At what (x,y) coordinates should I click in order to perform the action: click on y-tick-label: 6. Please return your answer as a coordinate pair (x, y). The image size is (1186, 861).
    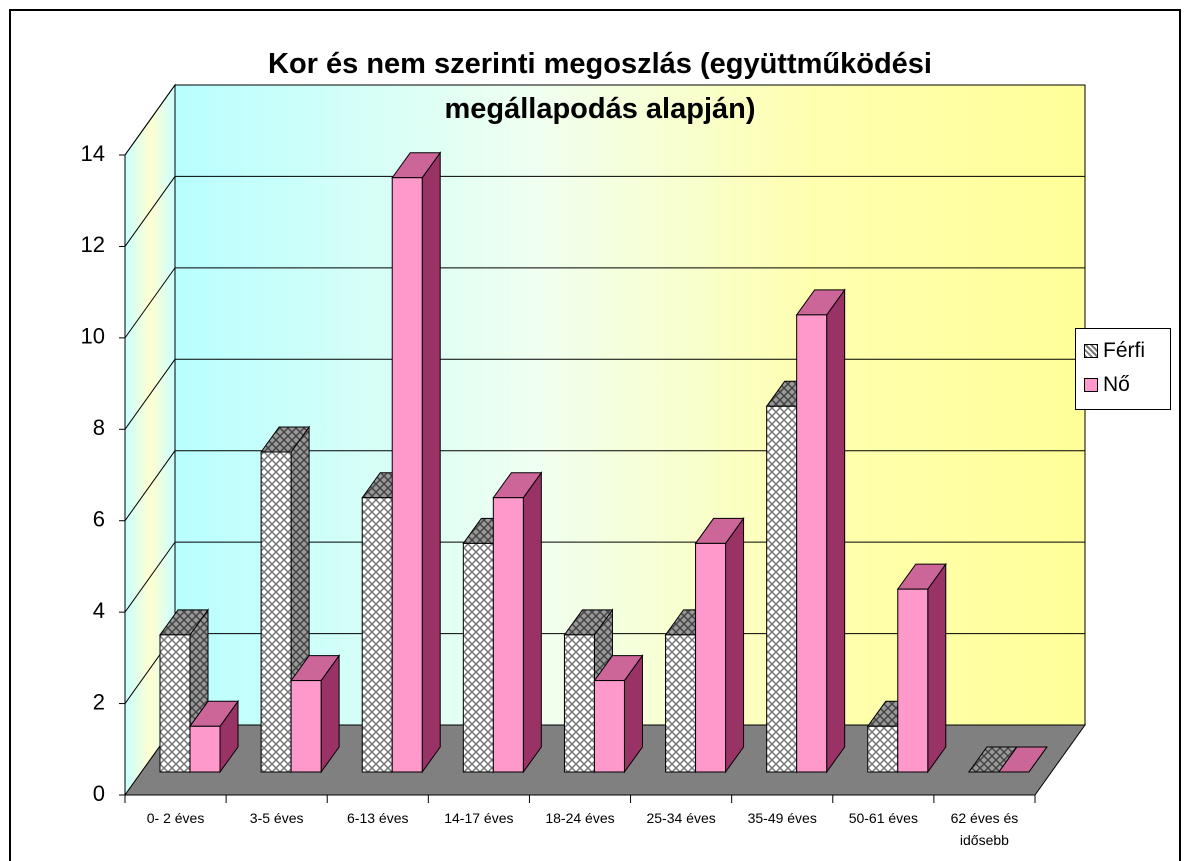
    Looking at the image, I should click on (99, 519).